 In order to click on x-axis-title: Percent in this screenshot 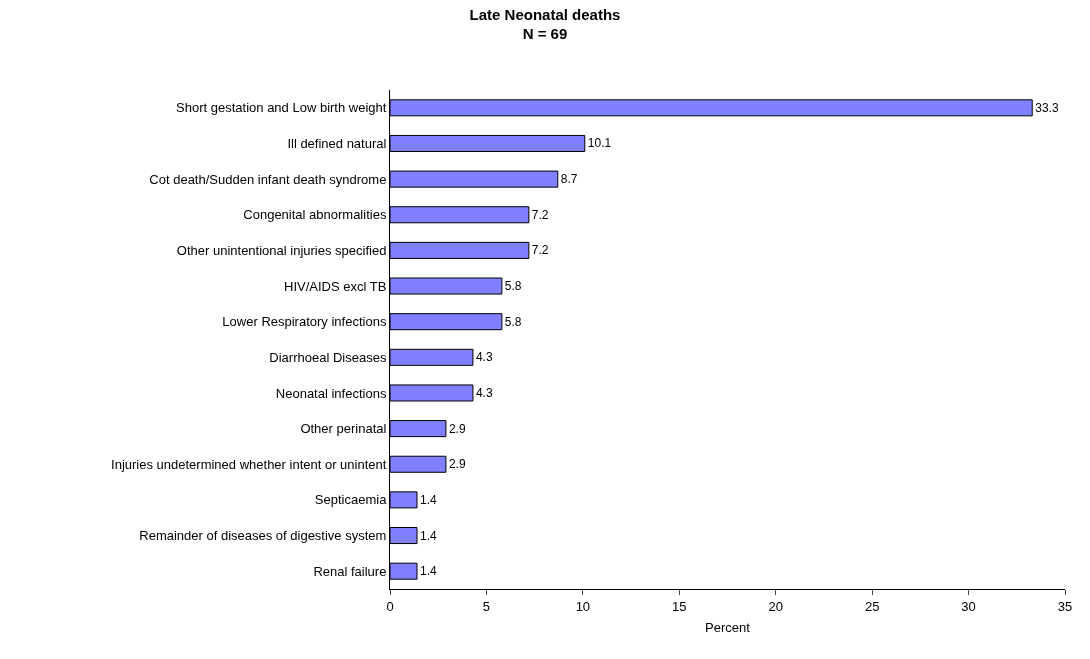, I will do `click(728, 628)`.